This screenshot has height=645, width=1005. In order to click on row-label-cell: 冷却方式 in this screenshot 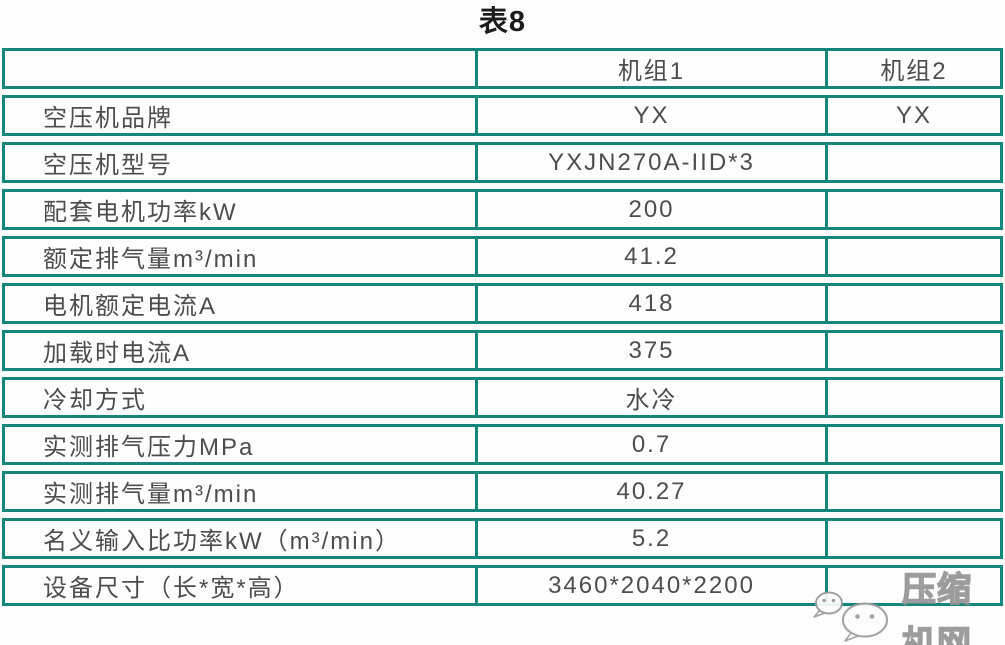, I will do `click(240, 397)`.